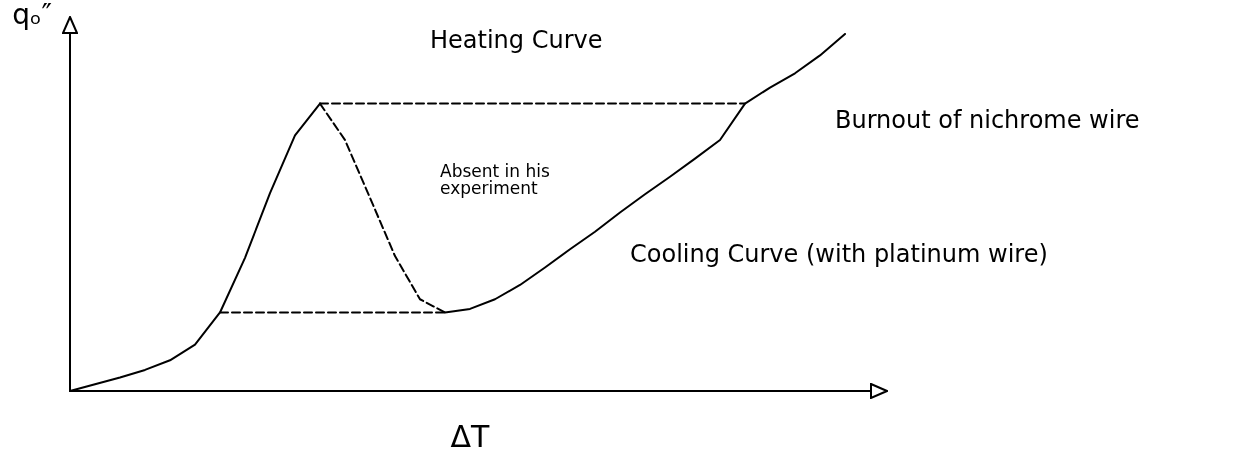 The height and width of the screenshot is (456, 1260). I want to click on annotation: Absent in his experiment, so click(498, 179).